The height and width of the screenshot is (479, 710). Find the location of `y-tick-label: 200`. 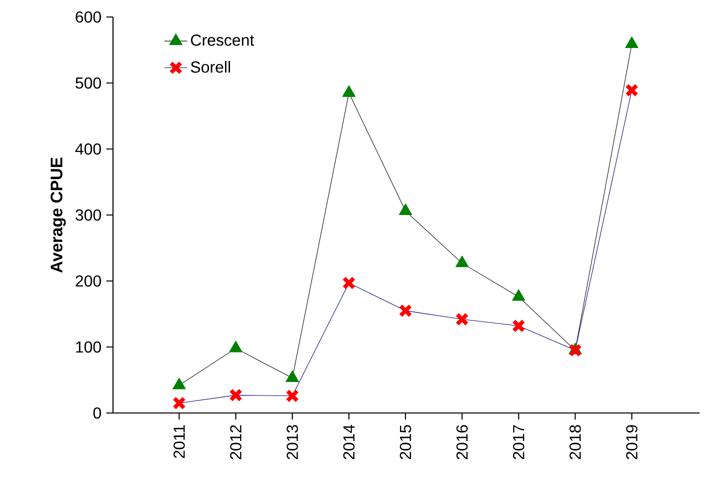

y-tick-label: 200 is located at coordinates (89, 281).